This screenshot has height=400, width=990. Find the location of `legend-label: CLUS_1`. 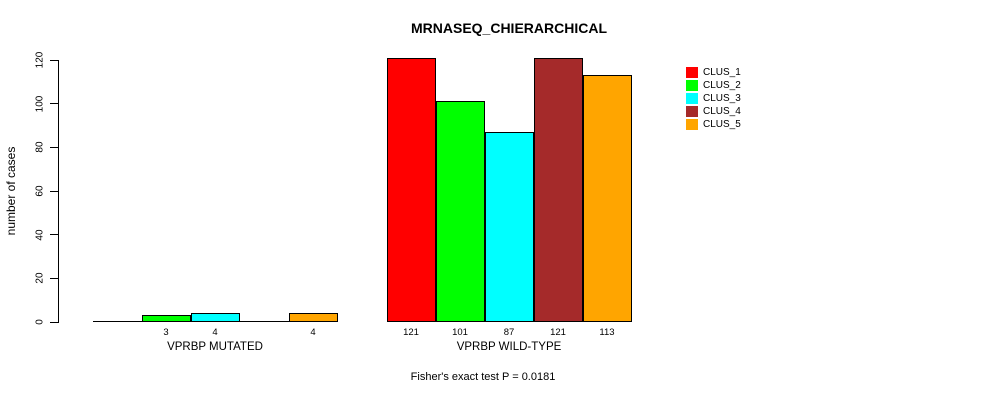

legend-label: CLUS_1 is located at coordinates (722, 72).